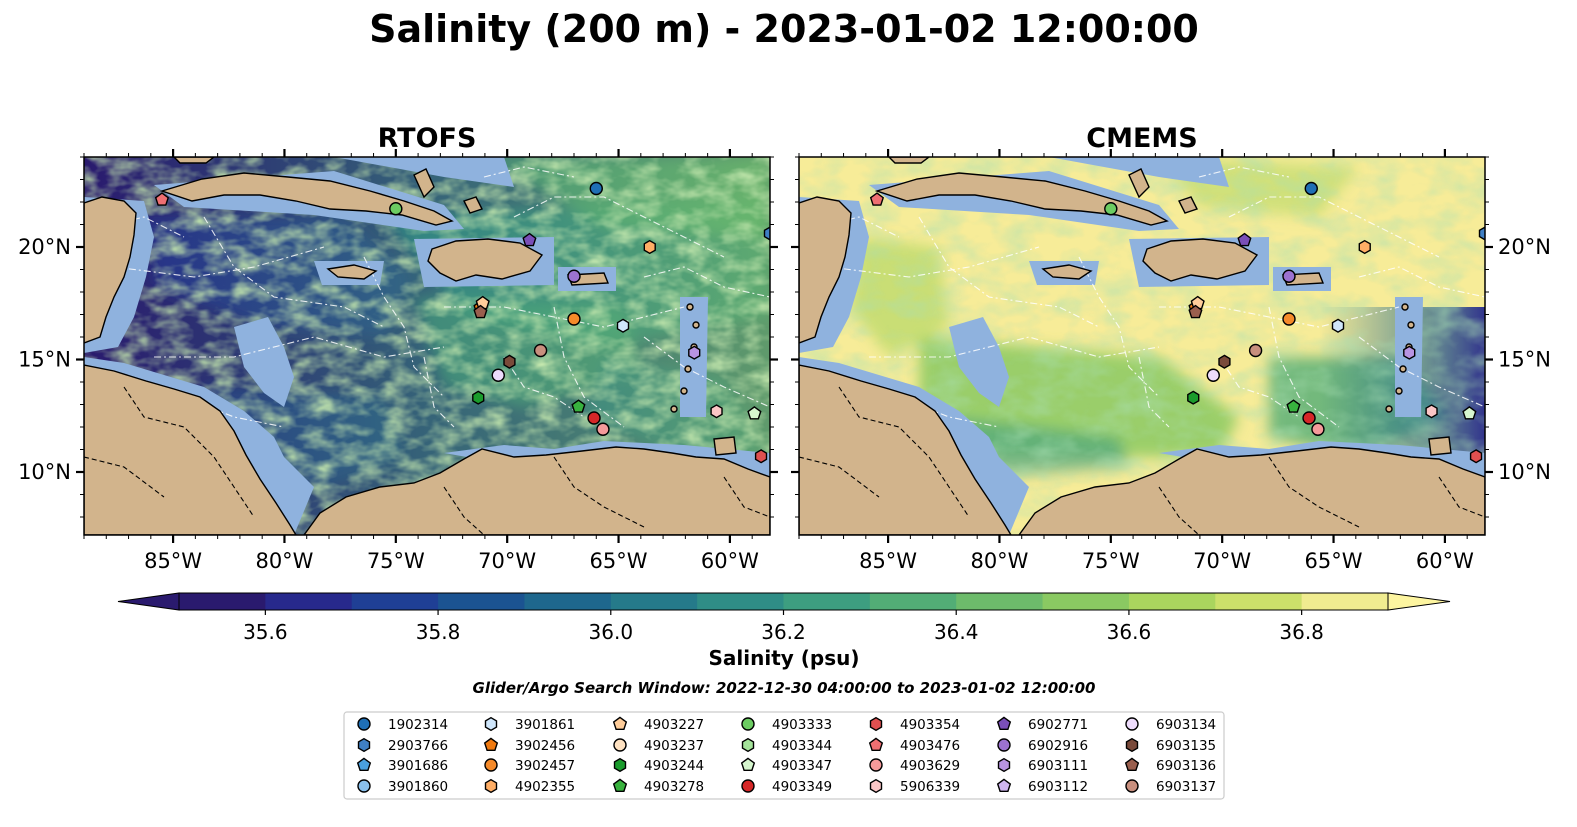  What do you see at coordinates (265, 632) in the screenshot?
I see `colorbar-tick-label: 35.6` at bounding box center [265, 632].